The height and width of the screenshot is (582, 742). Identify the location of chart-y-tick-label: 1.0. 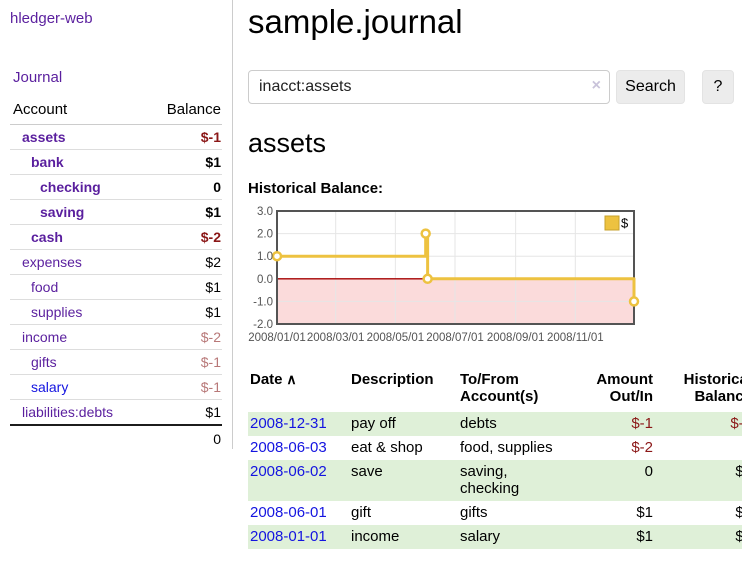
(265, 257).